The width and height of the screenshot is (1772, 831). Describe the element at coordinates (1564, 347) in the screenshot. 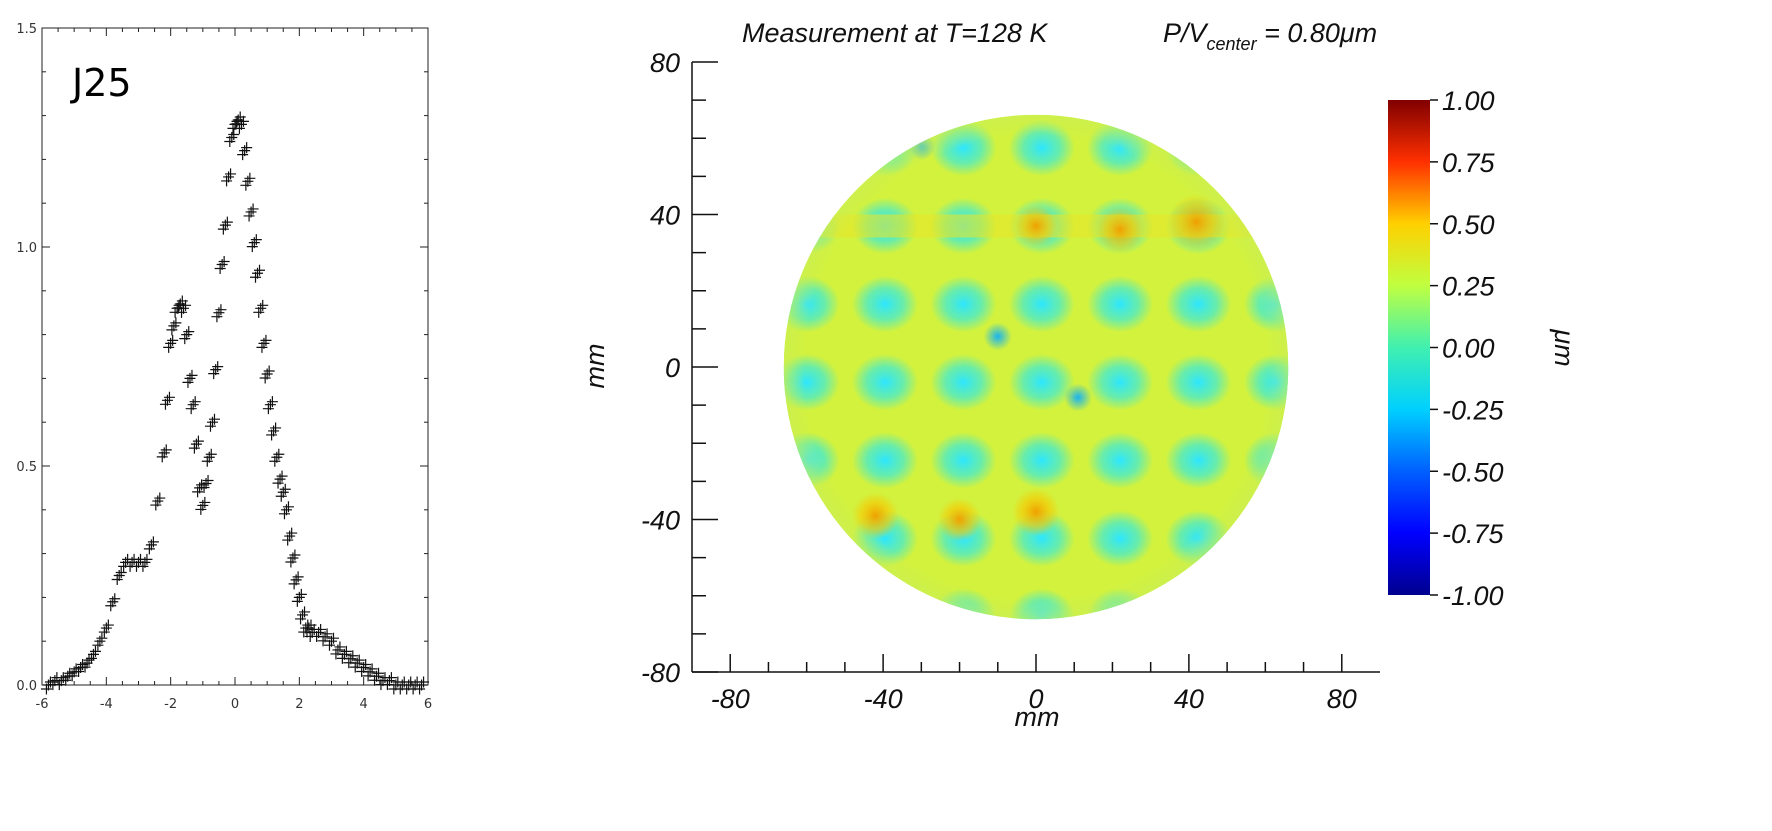

I see `colorbar-label: μm` at that location.